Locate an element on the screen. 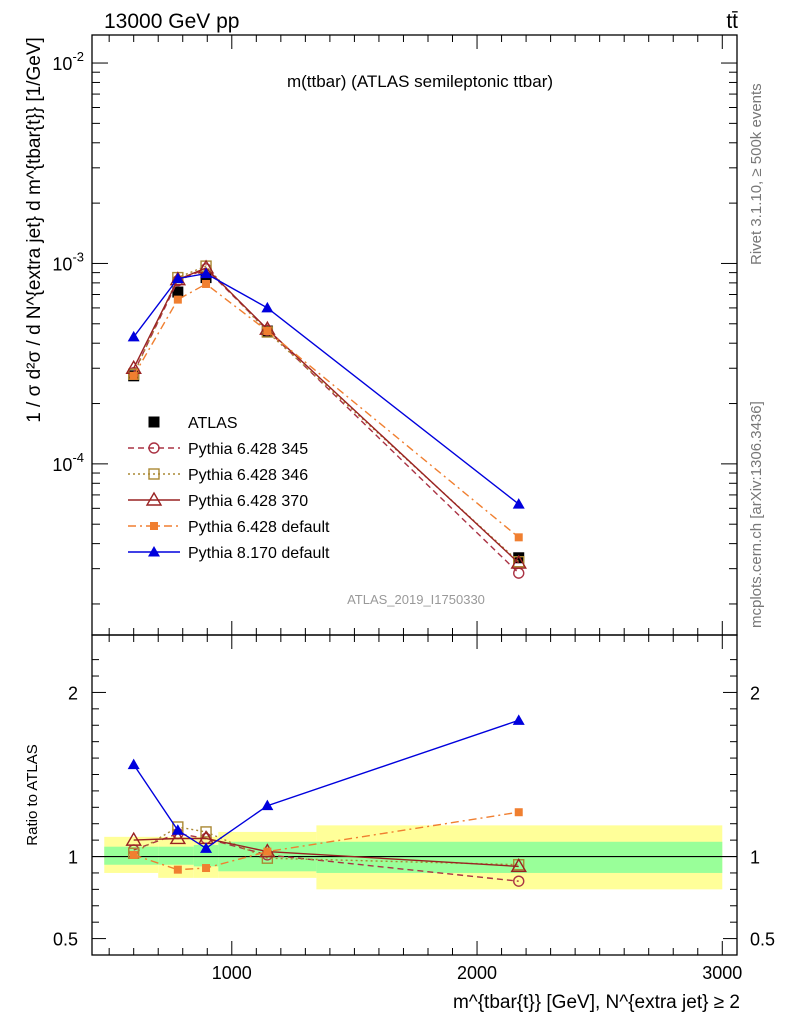 This screenshot has height=1024, width=786. mcplots-label: mcplots.cern.ch [arXiv:1306.3436] is located at coordinates (756, 514).